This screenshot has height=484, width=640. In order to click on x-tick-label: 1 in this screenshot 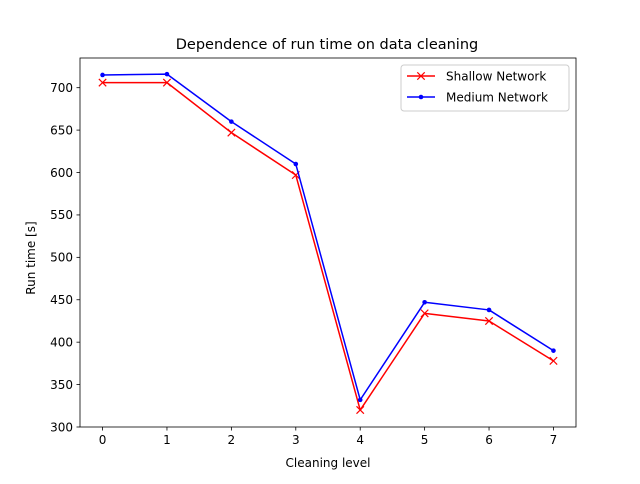, I will do `click(167, 440)`.